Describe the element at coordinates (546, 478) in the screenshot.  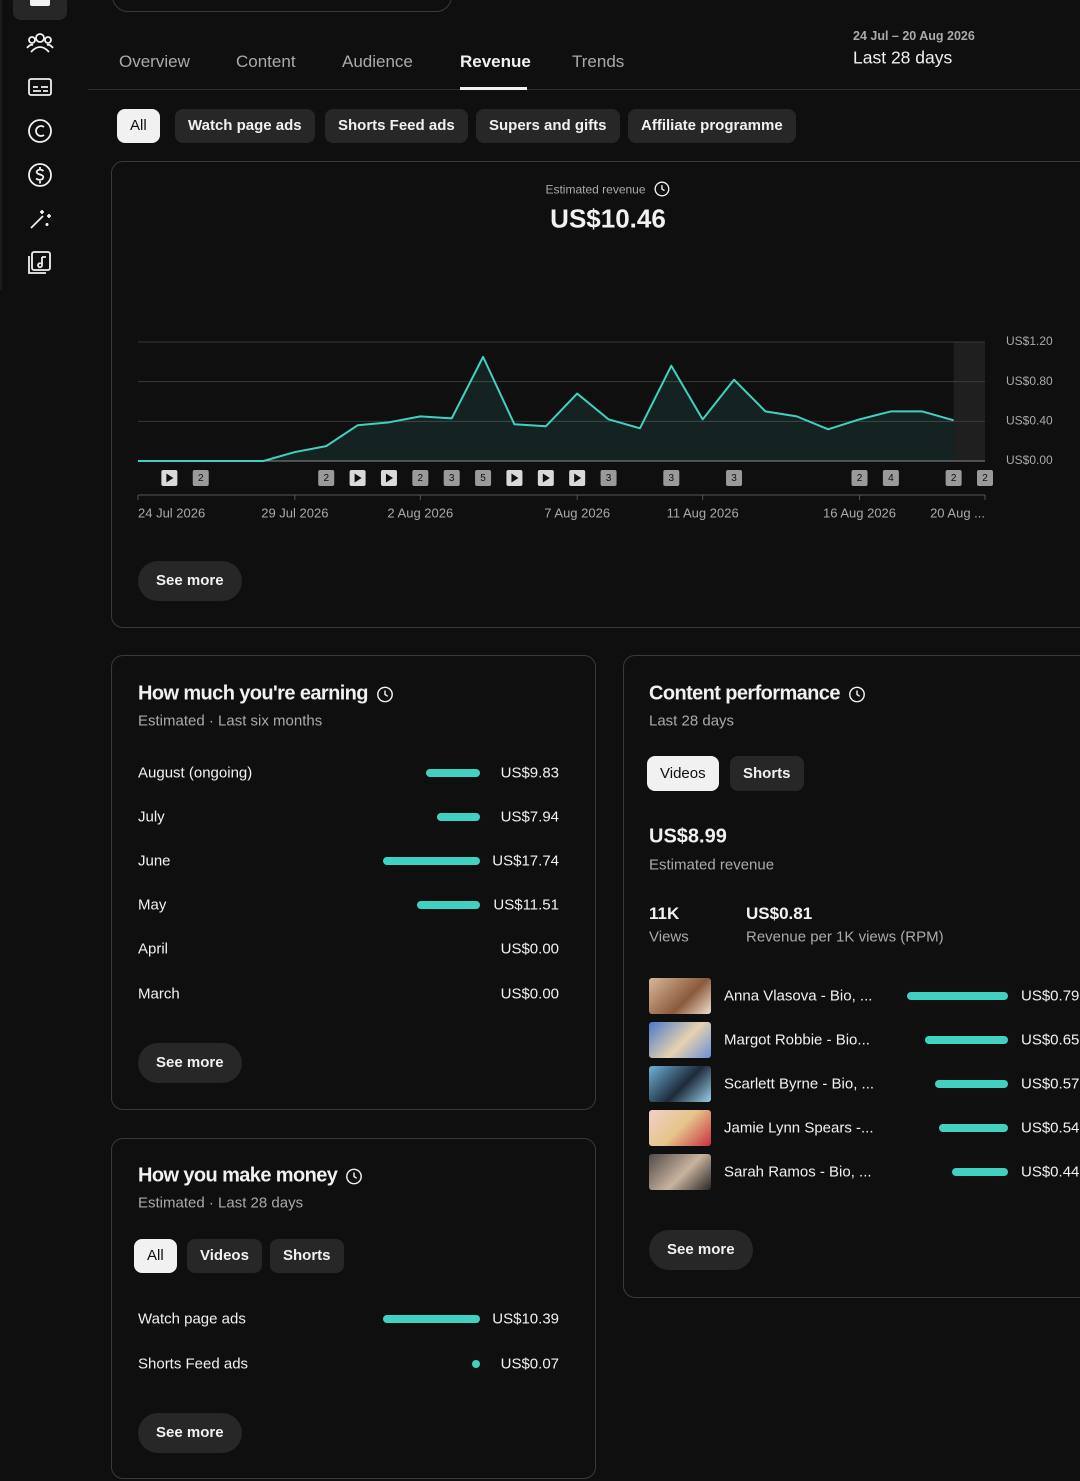
I see `play-icon` at that location.